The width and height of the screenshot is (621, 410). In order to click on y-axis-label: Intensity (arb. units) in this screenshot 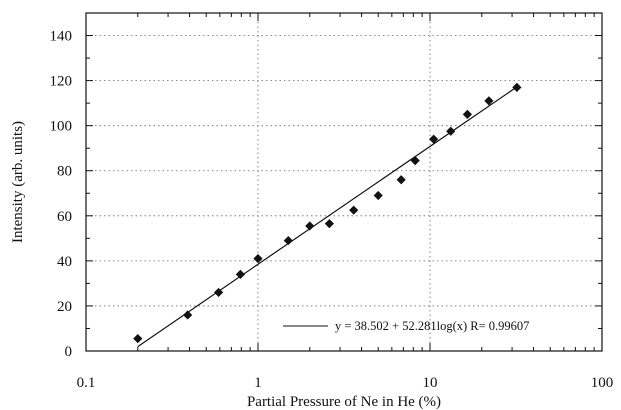, I will do `click(18, 182)`.